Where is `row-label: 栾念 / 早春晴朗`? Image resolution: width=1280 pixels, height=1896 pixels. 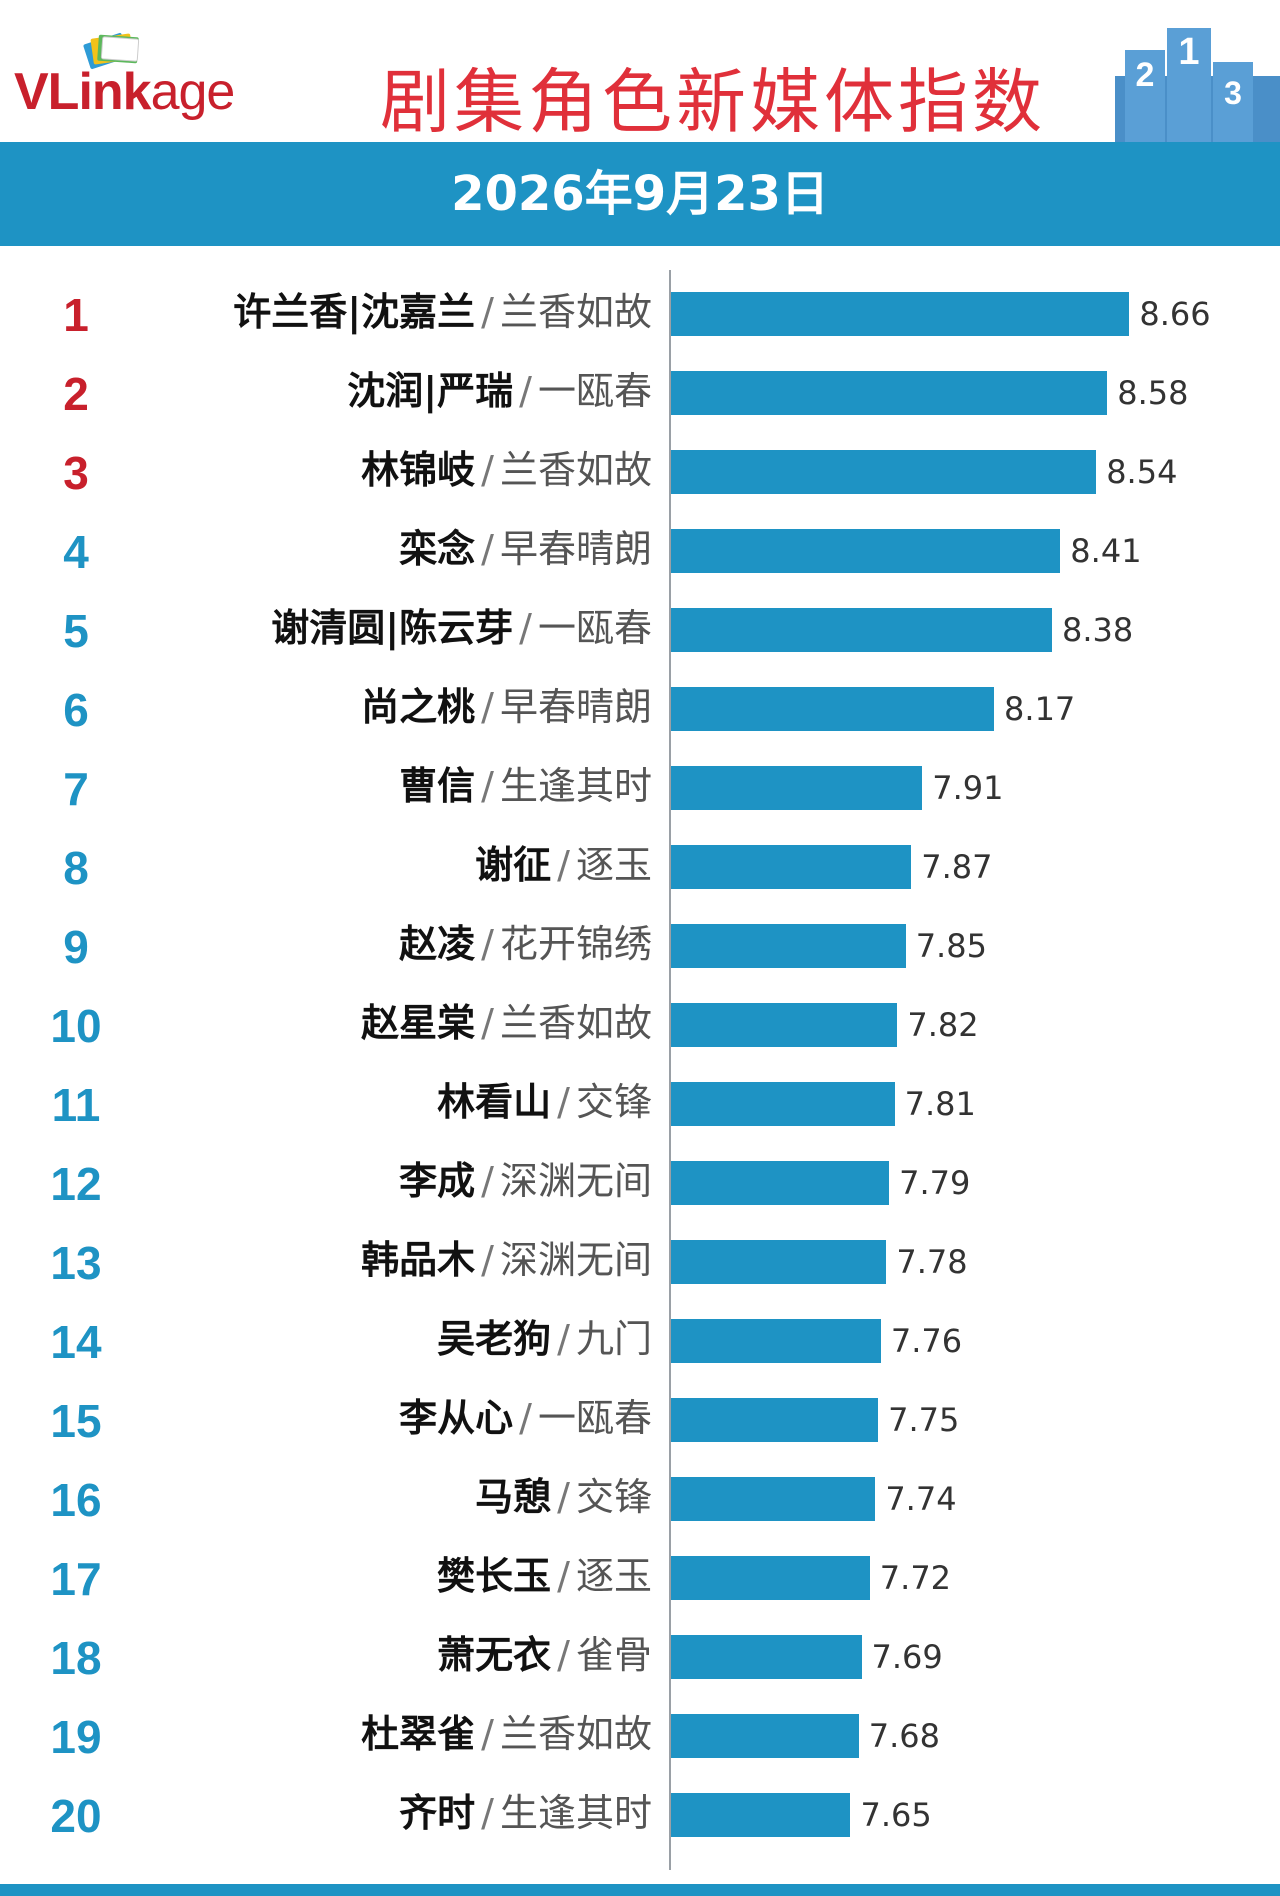 row-label: 栾念 / 早春晴朗 is located at coordinates (525, 549).